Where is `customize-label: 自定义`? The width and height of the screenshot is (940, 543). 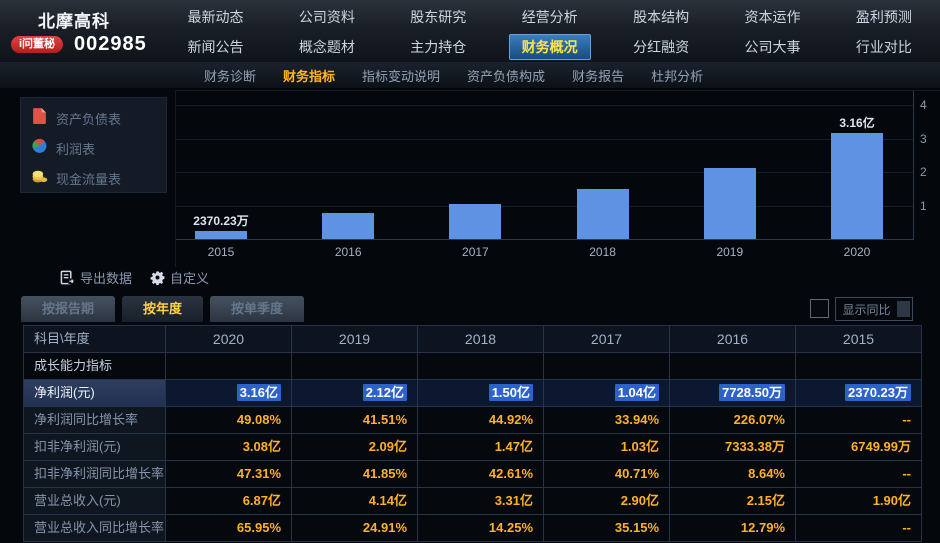
customize-label: 自定义 is located at coordinates (190, 278).